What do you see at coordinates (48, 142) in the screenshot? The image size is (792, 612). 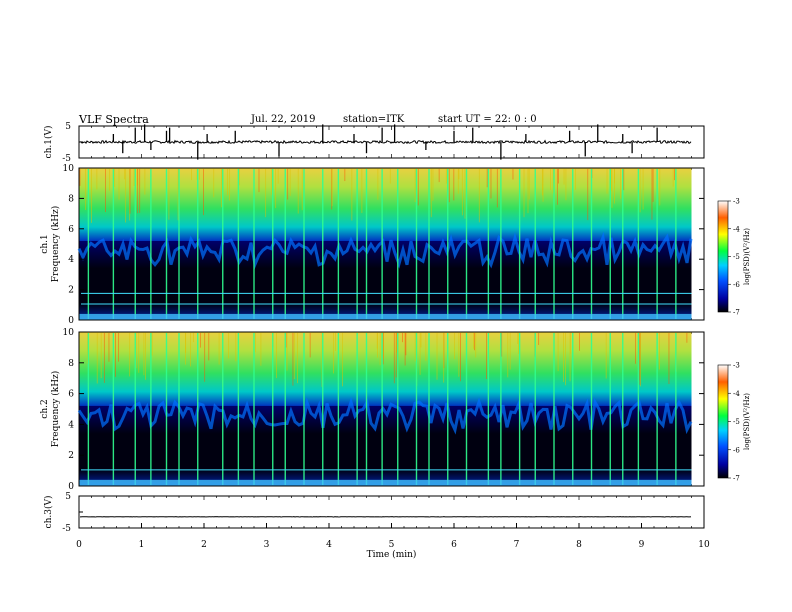 I see `y-axis-label: ch.1(V)` at bounding box center [48, 142].